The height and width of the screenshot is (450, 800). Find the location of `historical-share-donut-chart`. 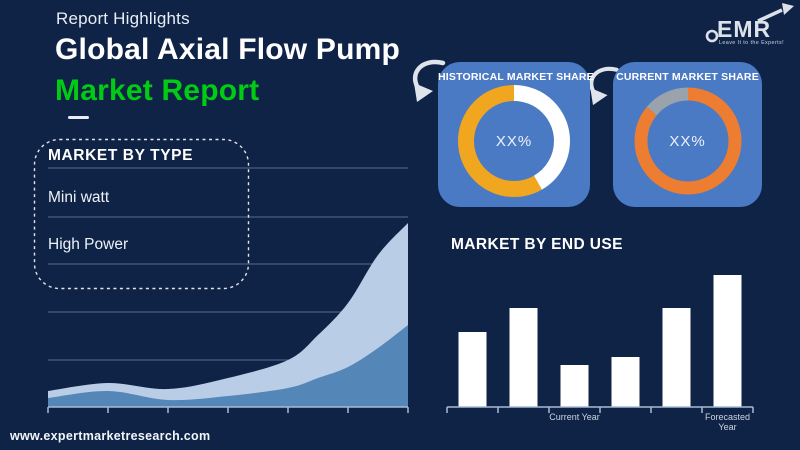

historical-share-donut-chart is located at coordinates (514, 141).